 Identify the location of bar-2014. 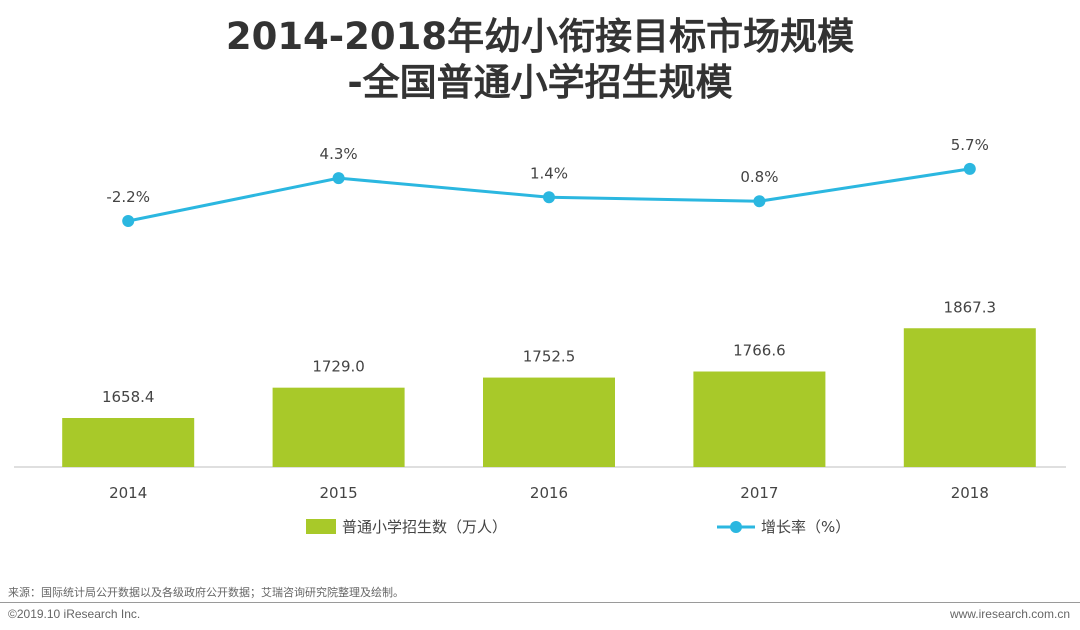
(128, 442).